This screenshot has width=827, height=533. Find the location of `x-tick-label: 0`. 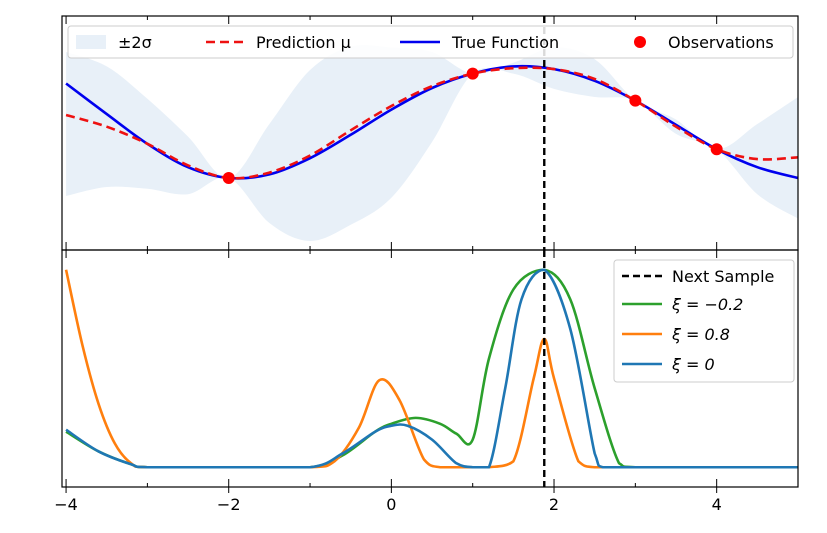

x-tick-label: 0 is located at coordinates (391, 504).